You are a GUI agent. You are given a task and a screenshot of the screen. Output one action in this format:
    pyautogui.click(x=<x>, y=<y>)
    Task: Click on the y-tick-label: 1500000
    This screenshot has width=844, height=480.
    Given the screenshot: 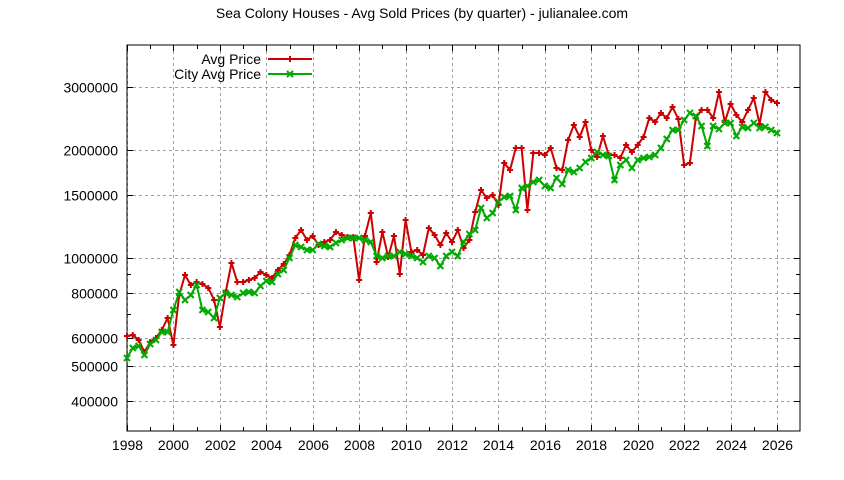 What is the action you would take?
    pyautogui.click(x=90, y=196)
    